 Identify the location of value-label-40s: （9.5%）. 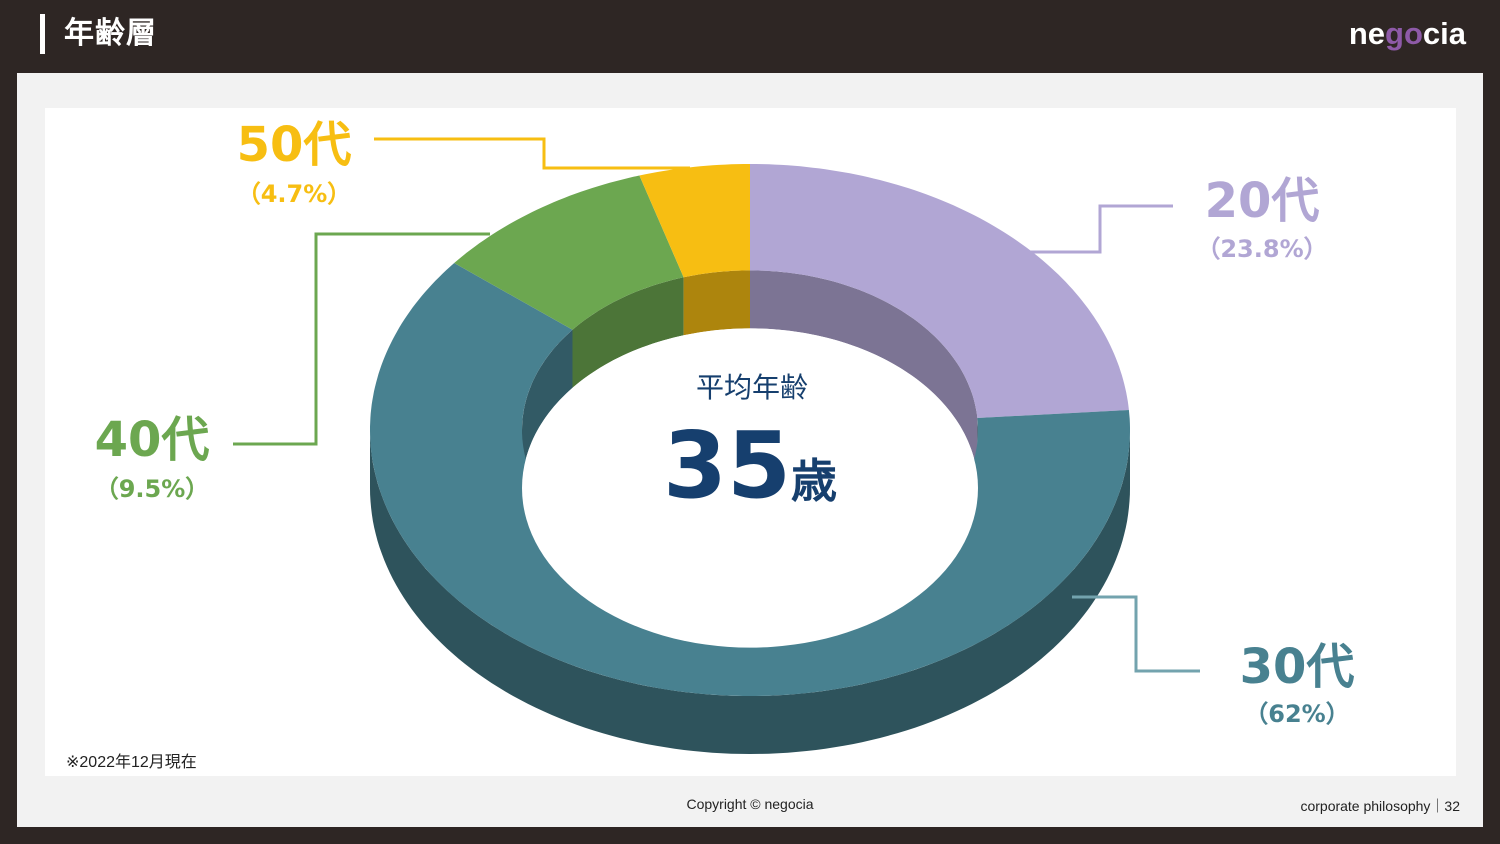
(152, 489).